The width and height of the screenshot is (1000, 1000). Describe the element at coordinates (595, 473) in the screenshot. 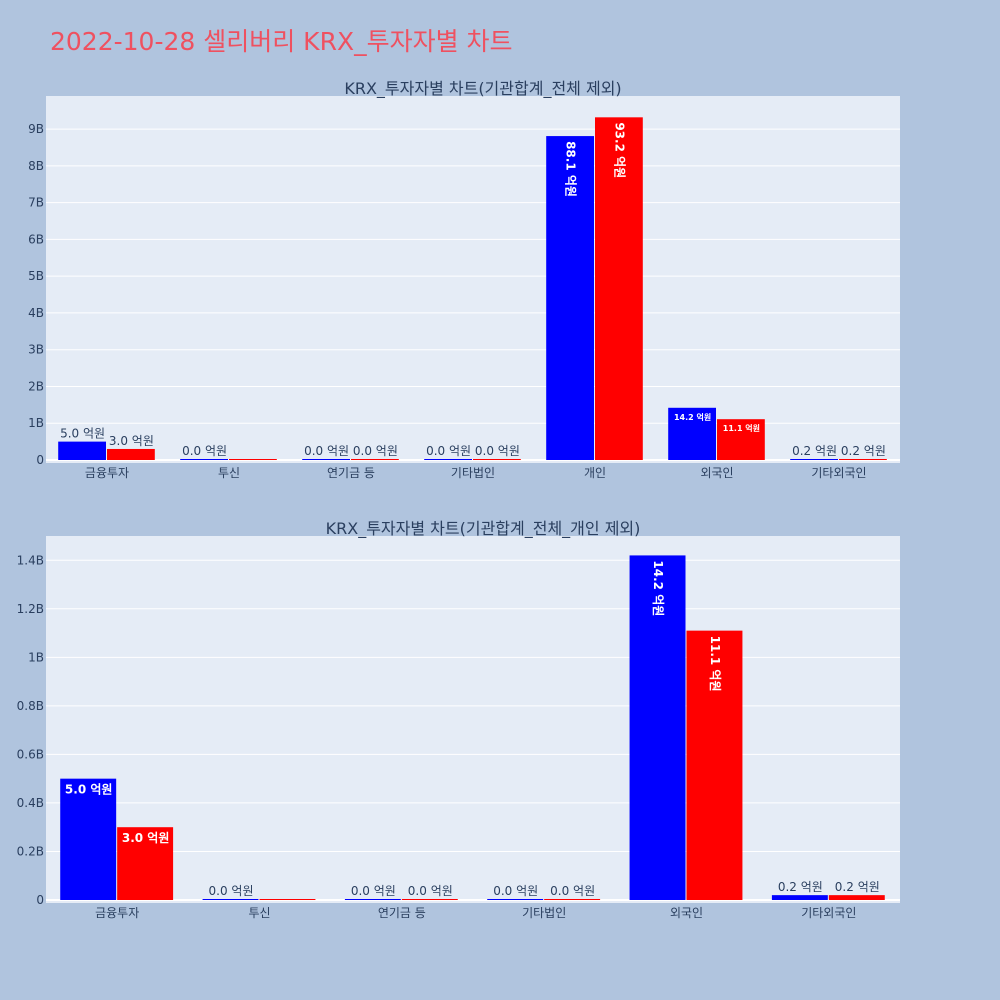

I see `x-tick-label: 개인` at that location.